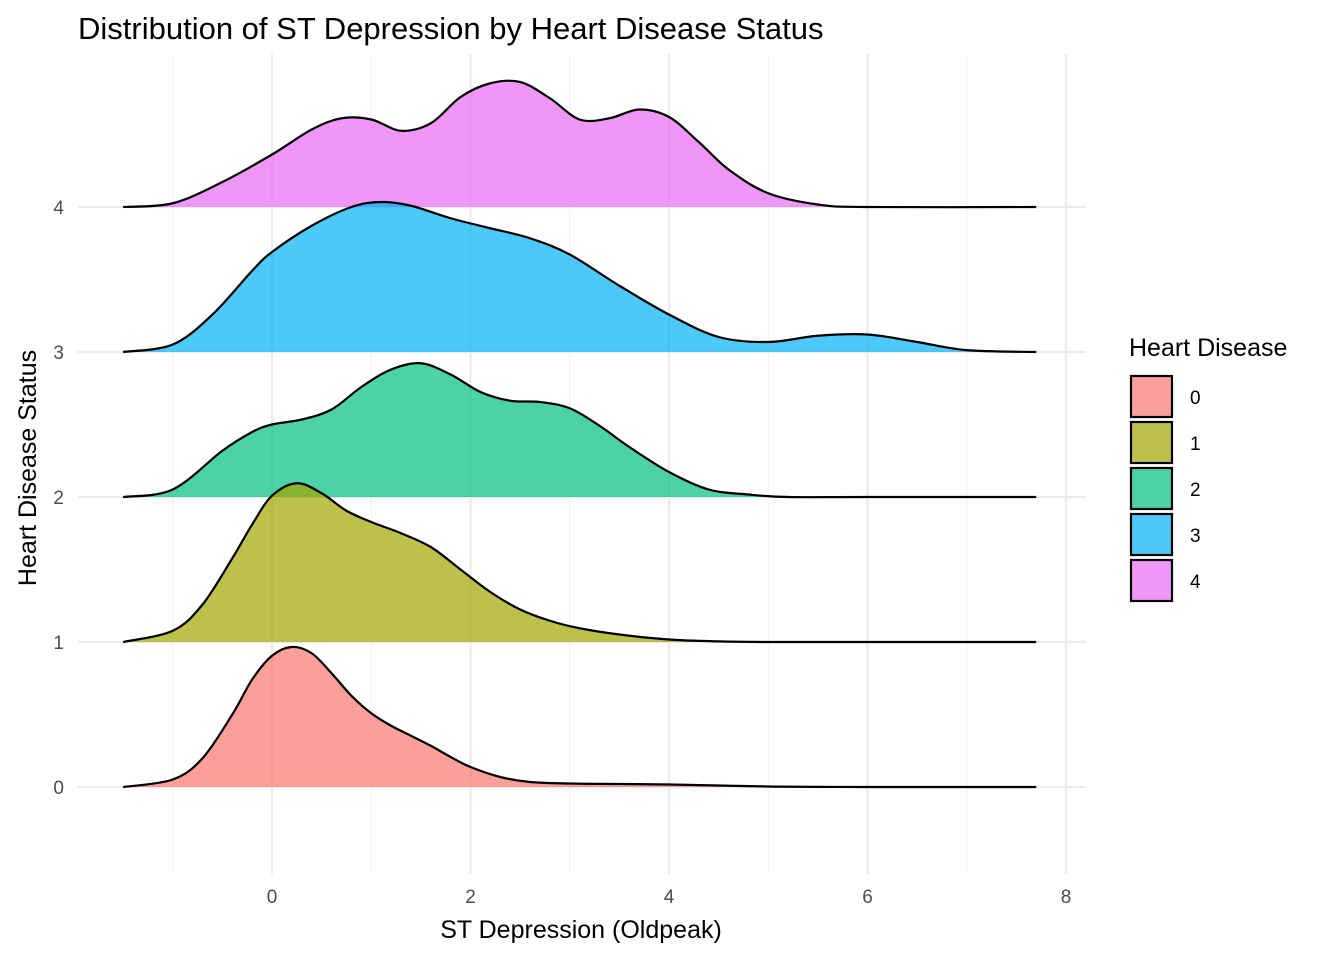  I want to click on x-tick-label: 4, so click(669, 897).